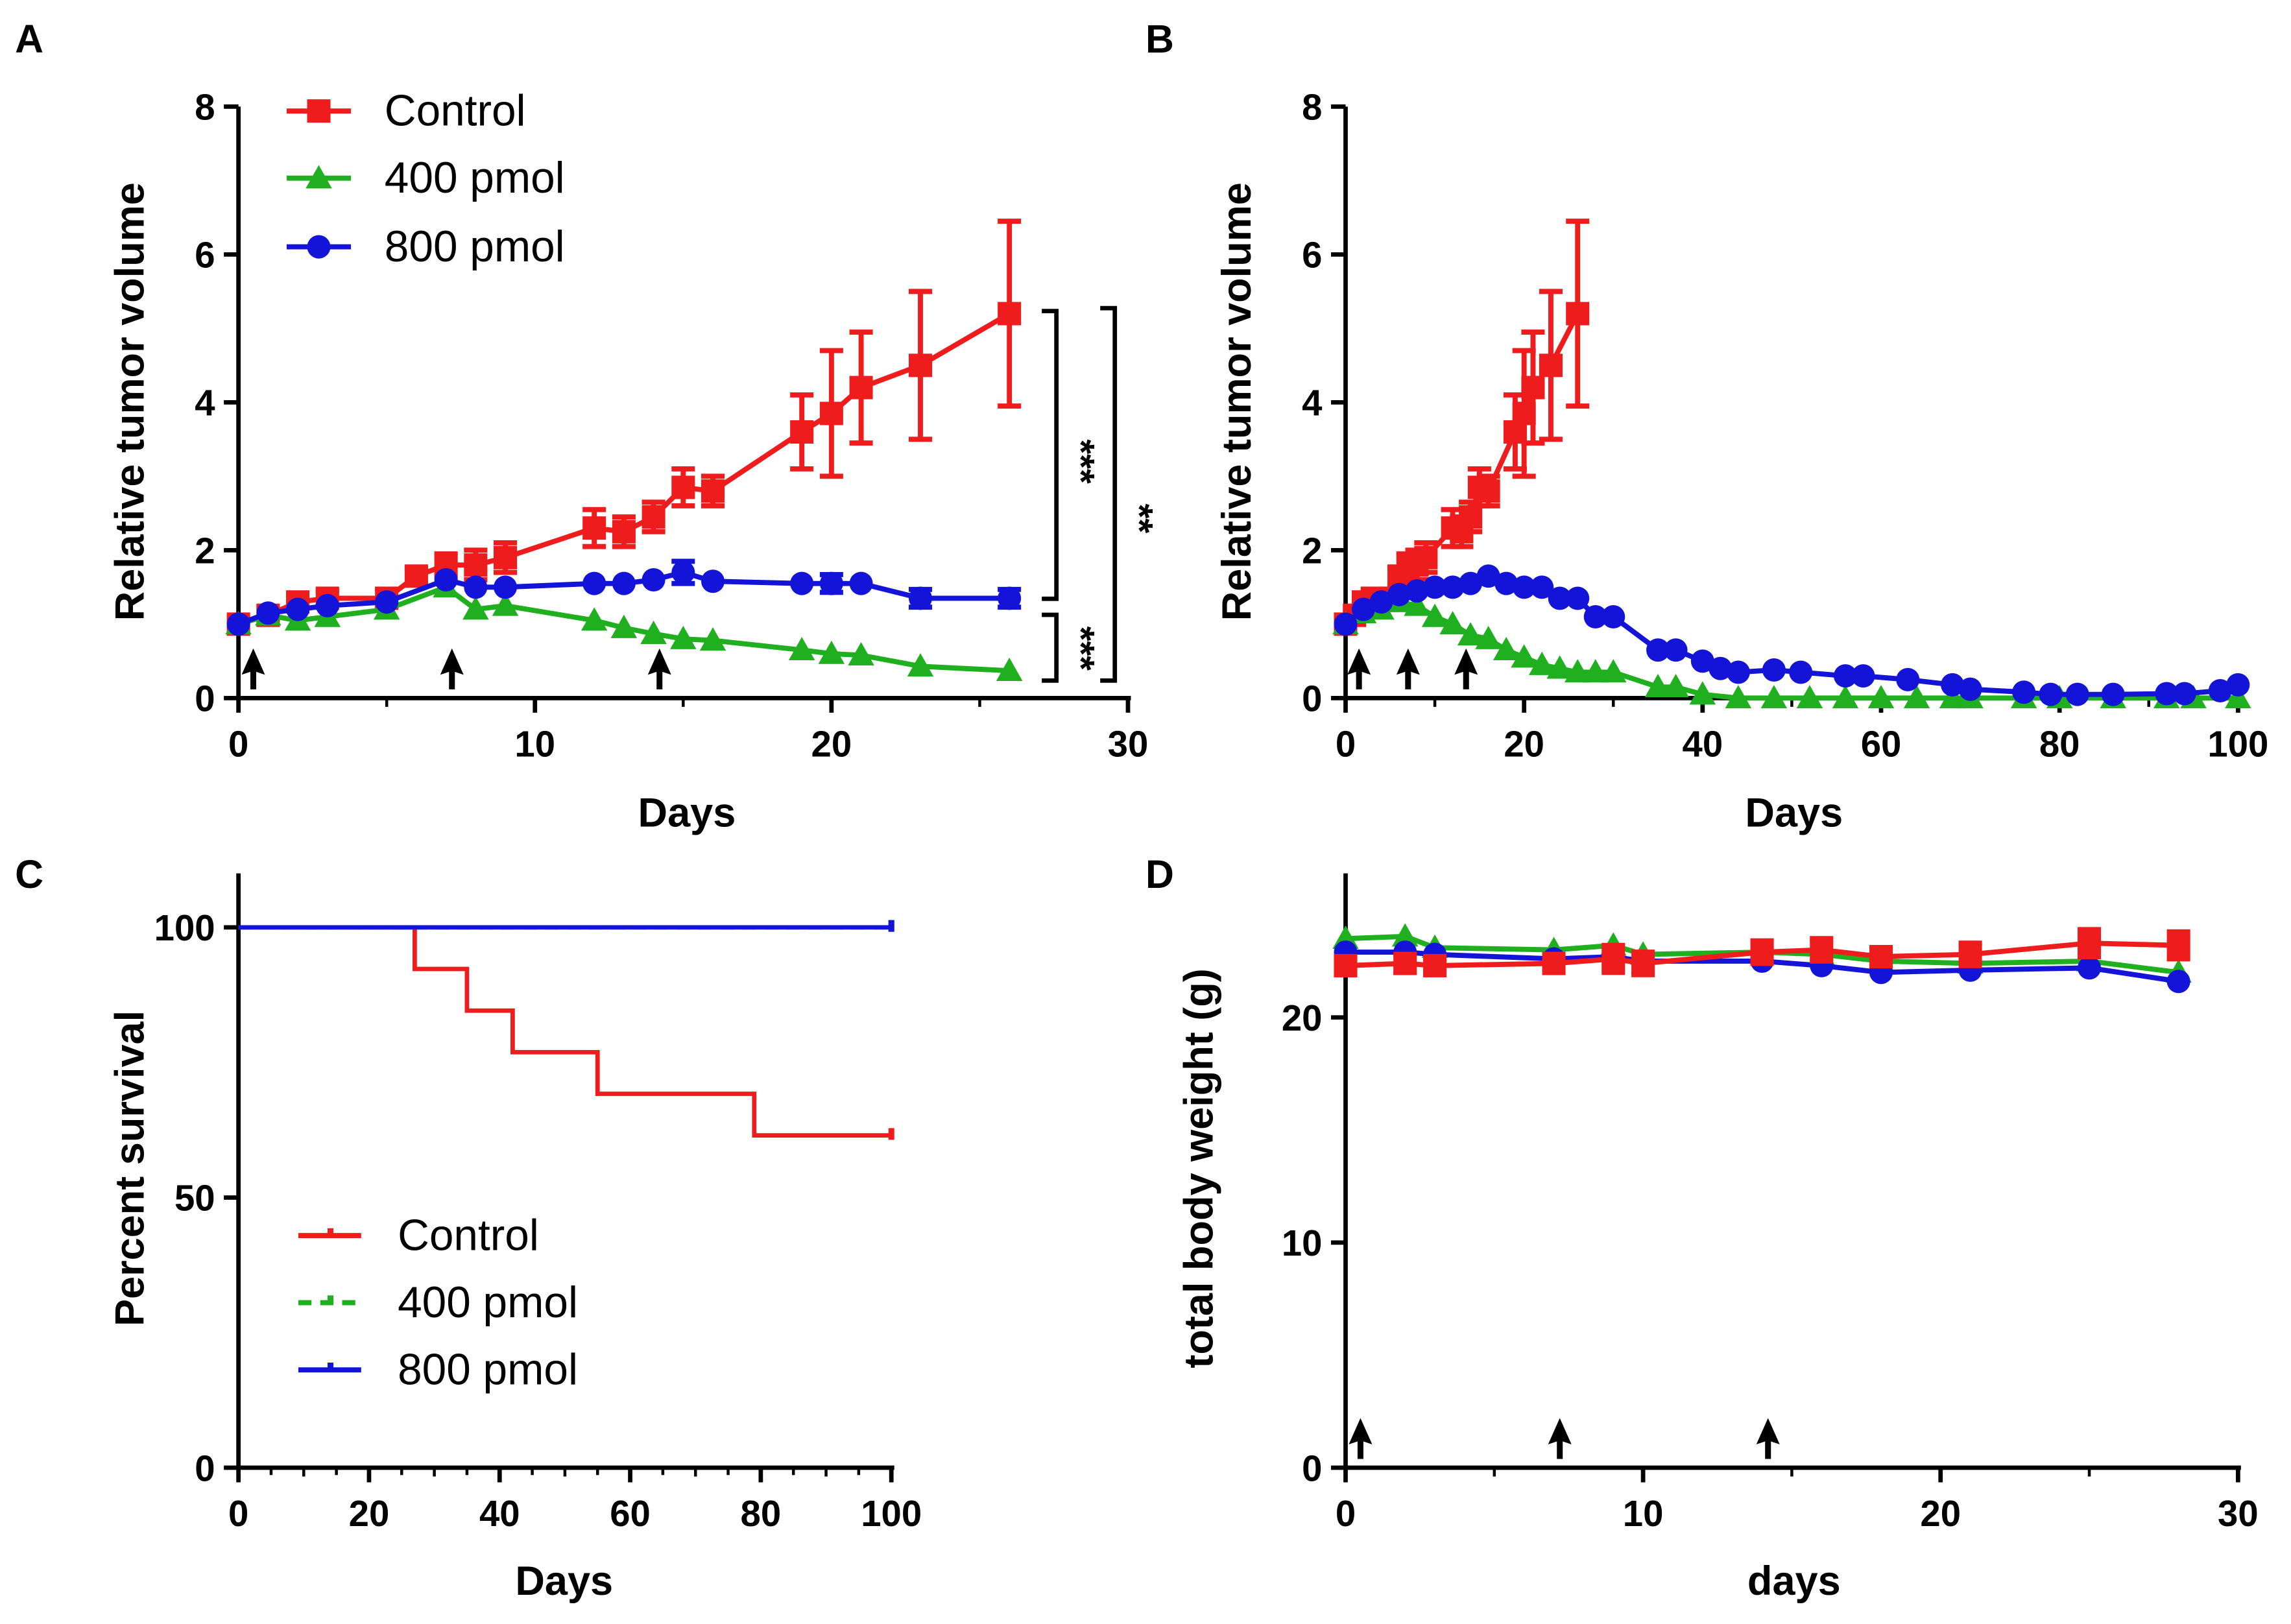  Describe the element at coordinates (475, 178) in the screenshot. I see `a-legend-400: 400 pmol` at that location.